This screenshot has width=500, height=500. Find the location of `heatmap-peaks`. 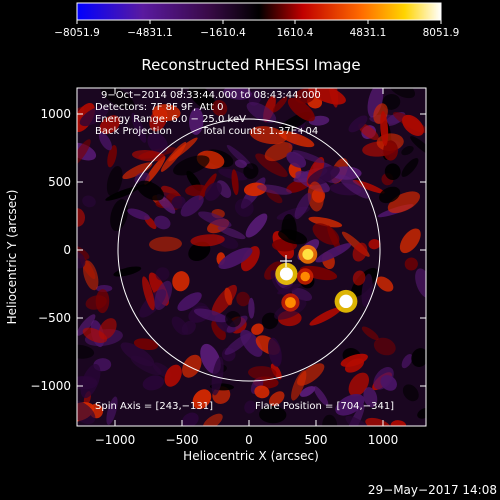

heatmap-peaks is located at coordinates (316, 279).